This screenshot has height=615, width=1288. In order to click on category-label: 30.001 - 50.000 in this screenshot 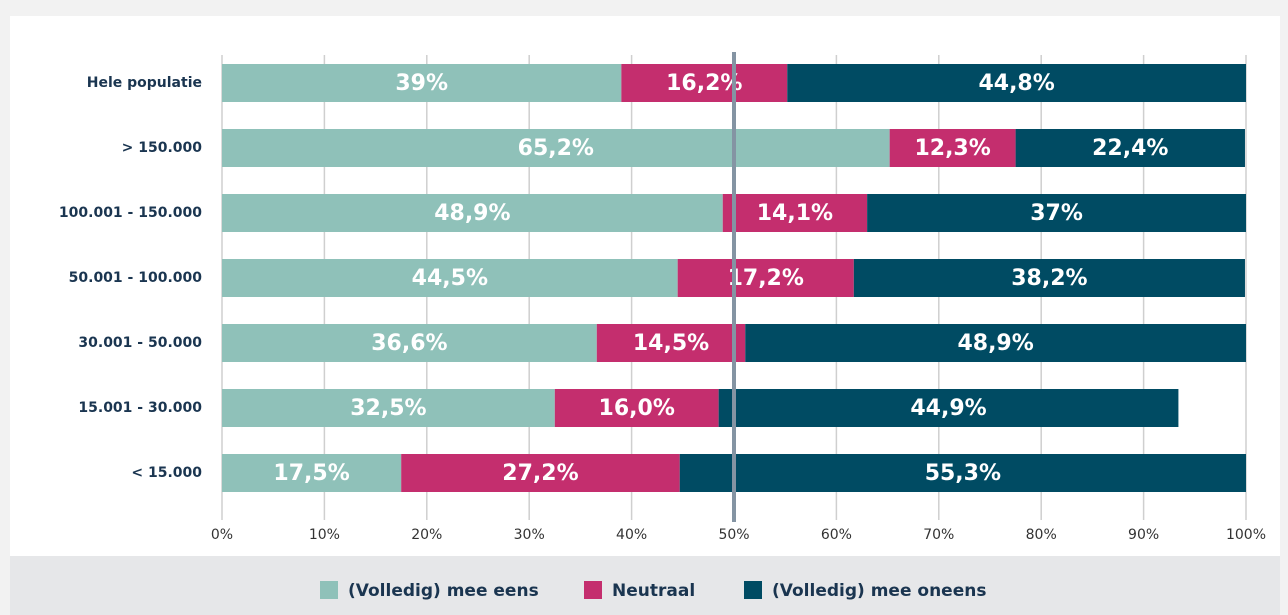, I will do `click(140, 343)`.